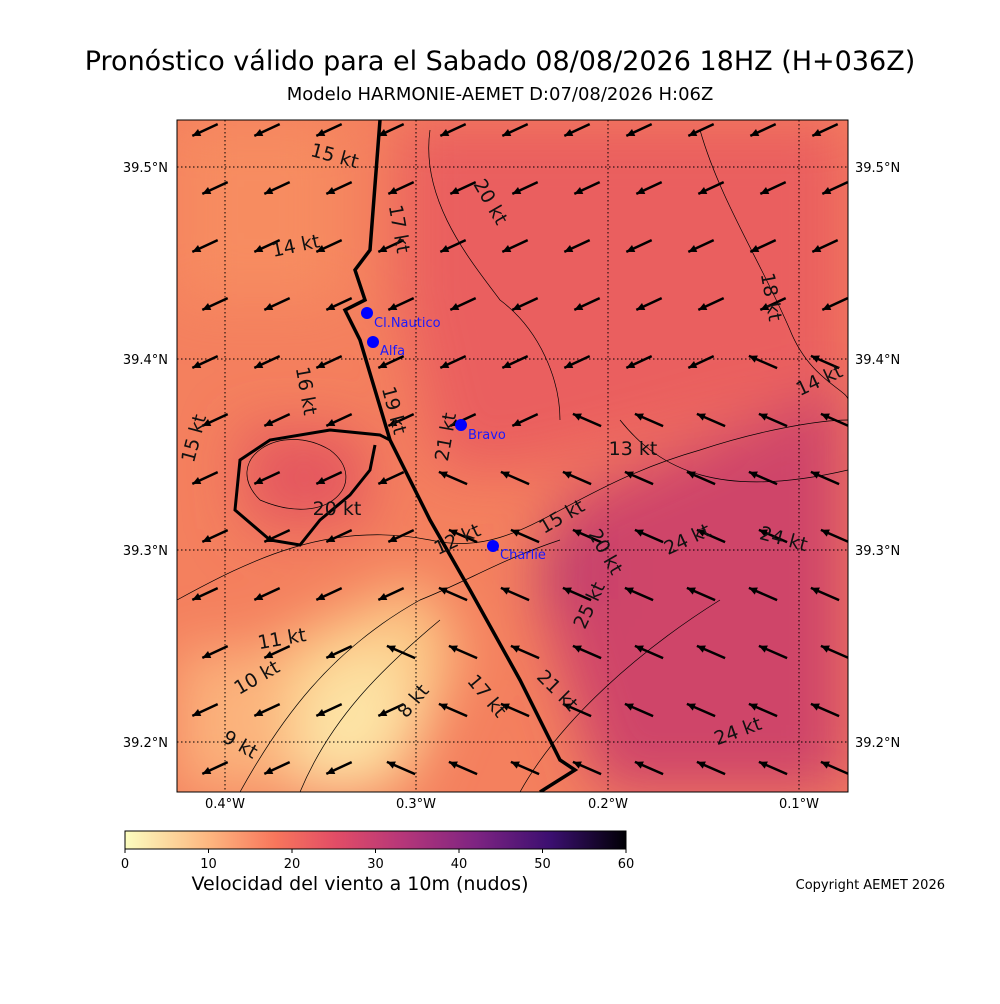  What do you see at coordinates (145, 551) in the screenshot?
I see `lat-label: 39.3°N` at bounding box center [145, 551].